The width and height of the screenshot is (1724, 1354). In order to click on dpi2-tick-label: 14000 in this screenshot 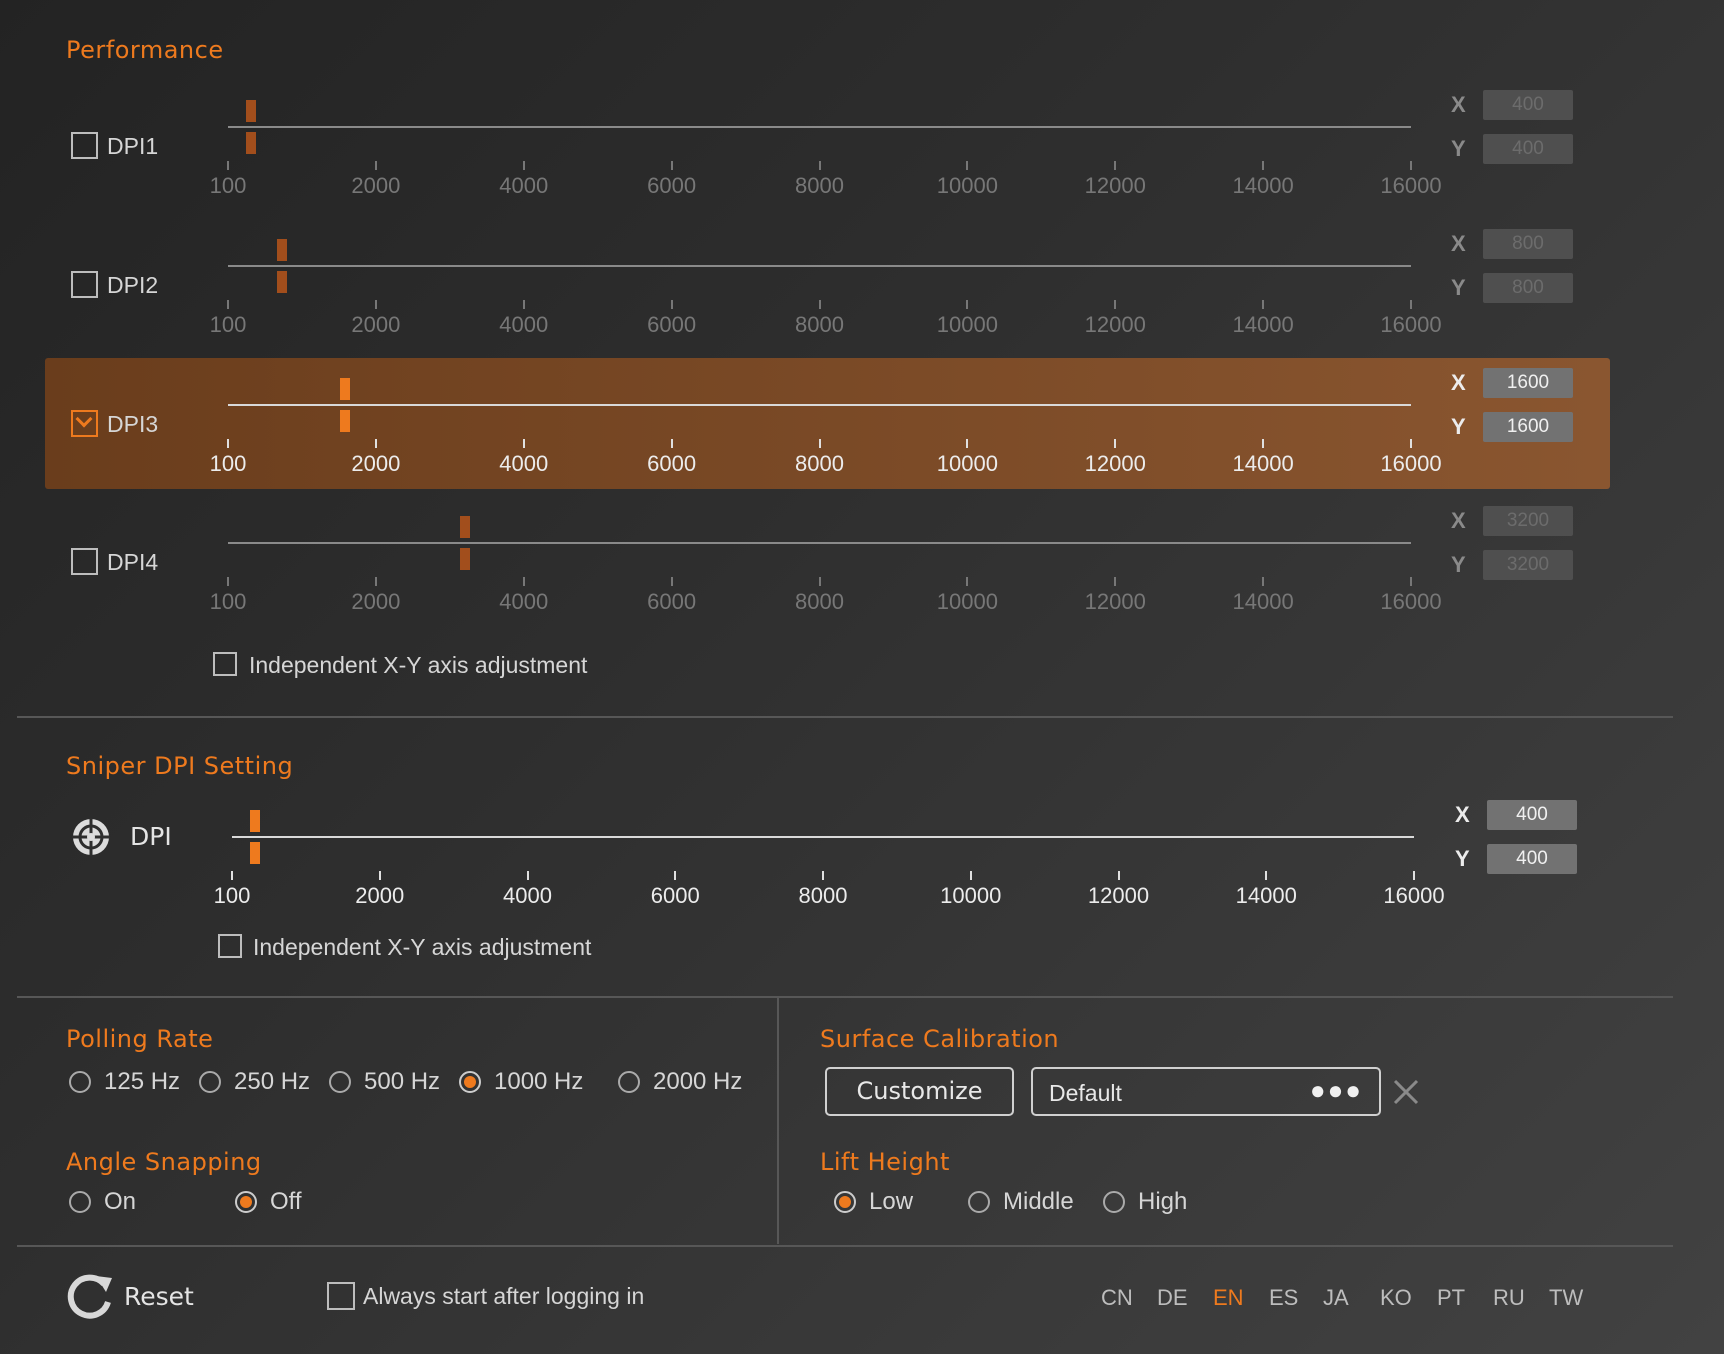, I will do `click(1263, 324)`.